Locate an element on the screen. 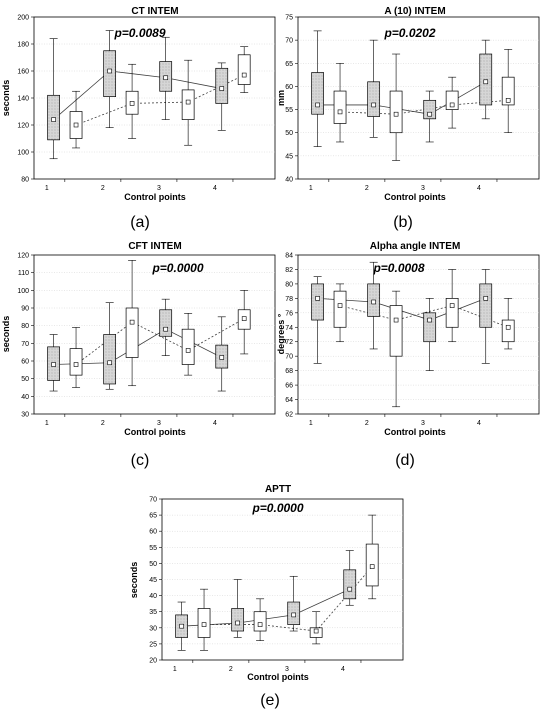 The height and width of the screenshot is (714, 550). y-tick-label: 76 is located at coordinates (289, 313).